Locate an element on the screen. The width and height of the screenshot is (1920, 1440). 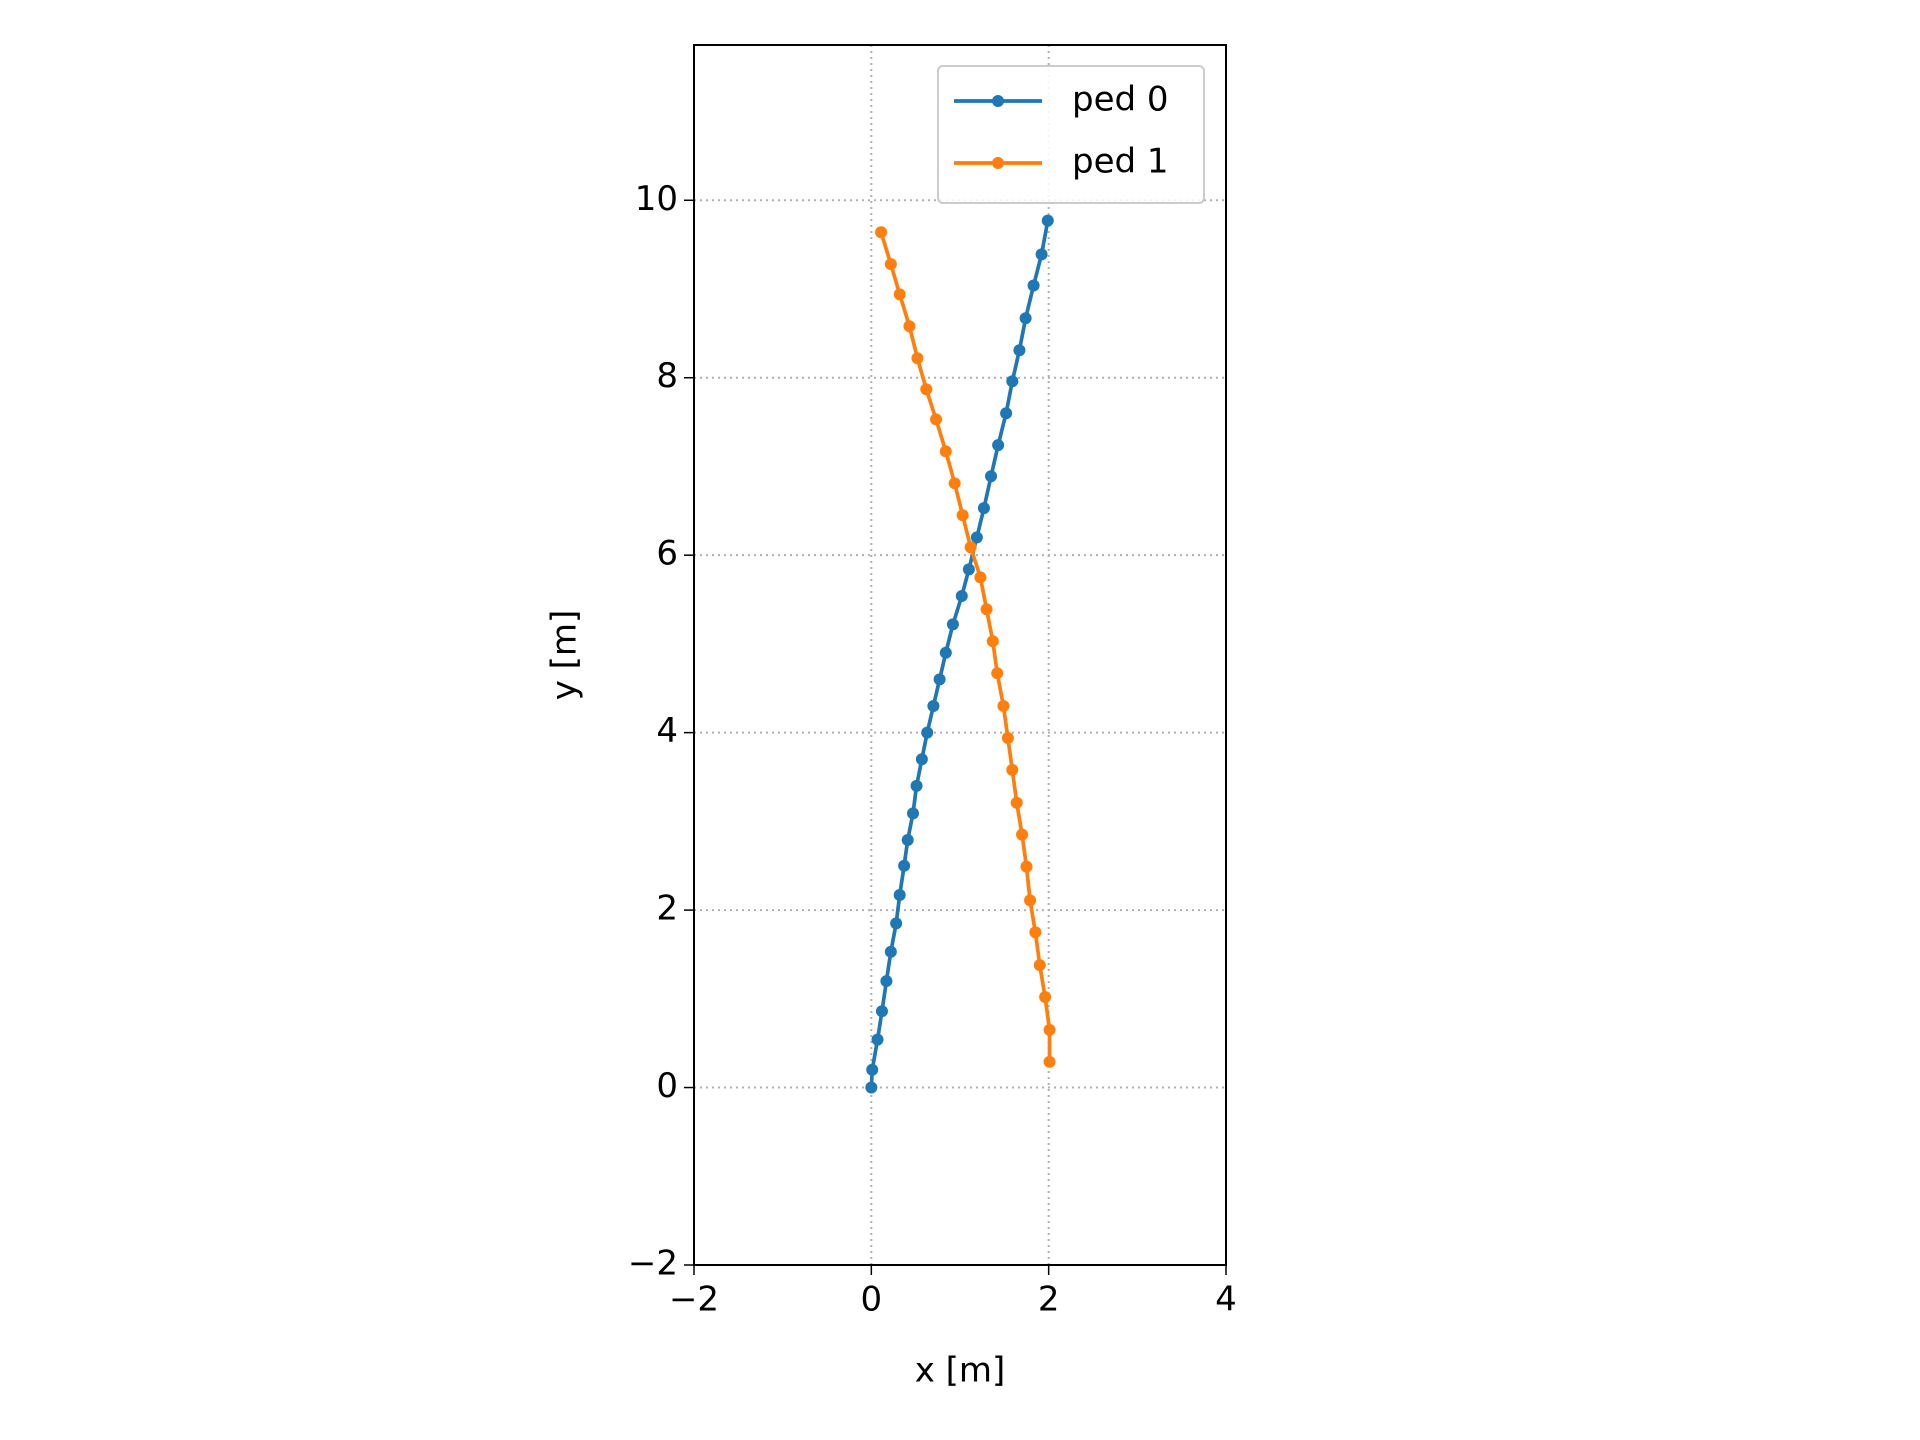
x-tick-label: 2 is located at coordinates (1049, 1300).